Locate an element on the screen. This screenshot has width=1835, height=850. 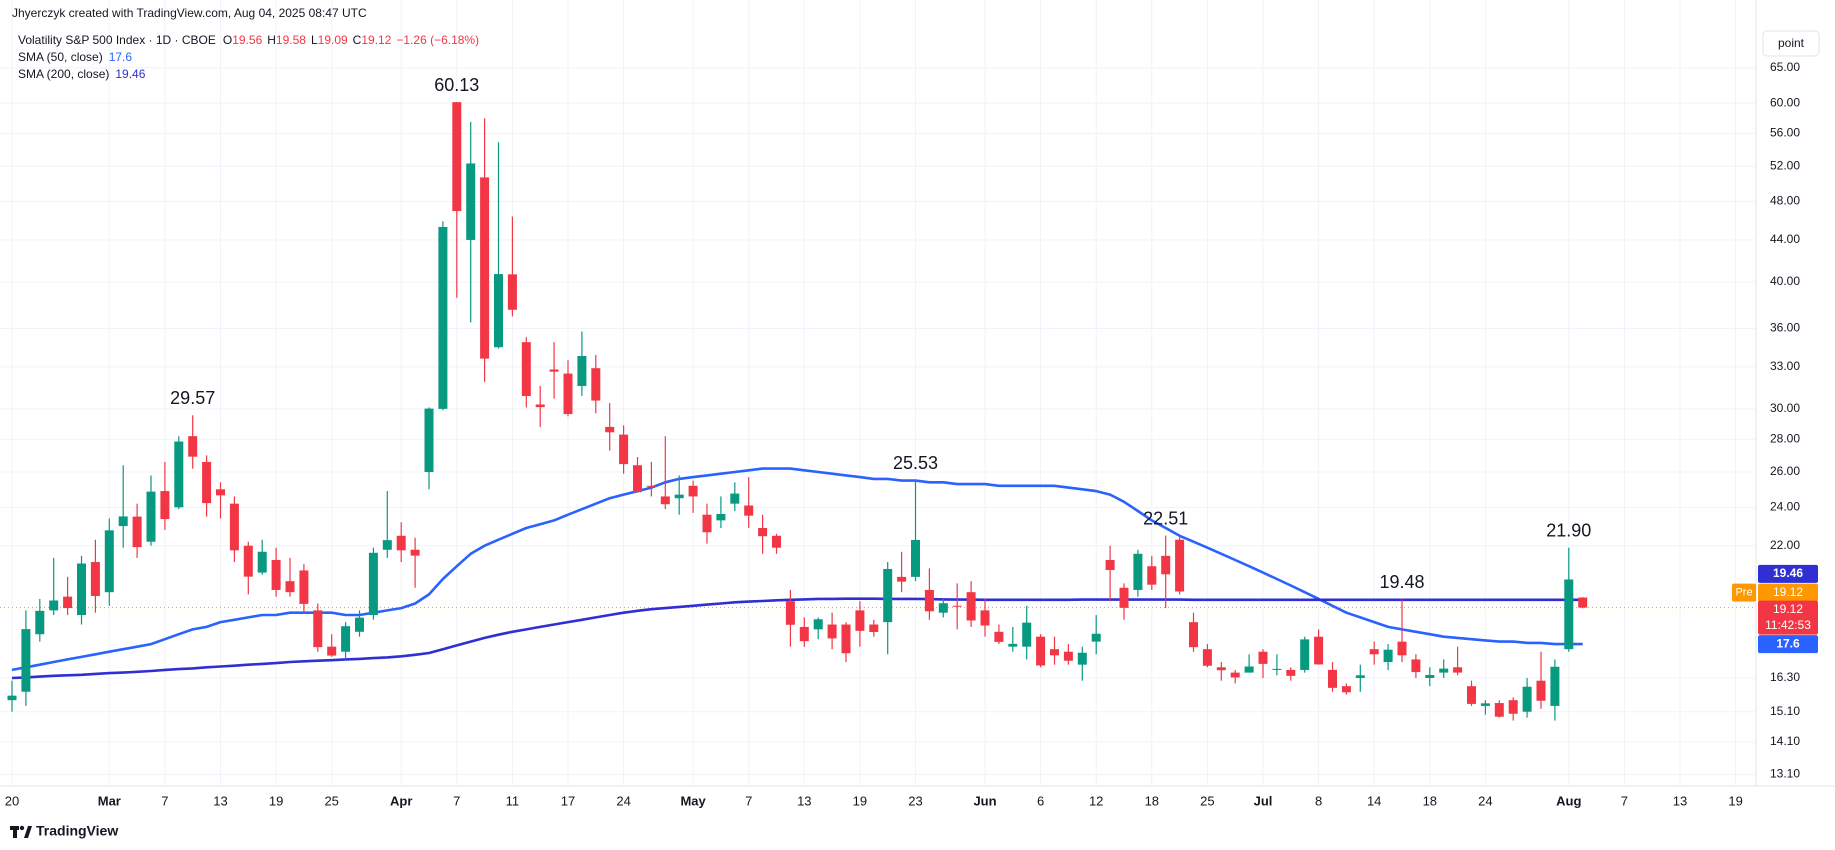
change: −1.26 (−6.18%) is located at coordinates (437, 40).